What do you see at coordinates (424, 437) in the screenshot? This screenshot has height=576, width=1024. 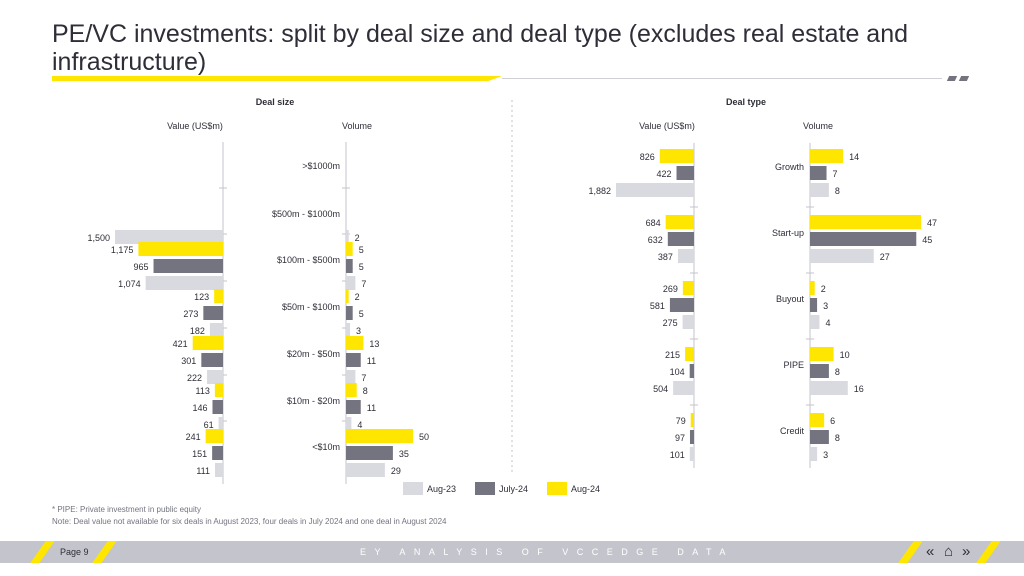 I see `volume-data-label: 50` at bounding box center [424, 437].